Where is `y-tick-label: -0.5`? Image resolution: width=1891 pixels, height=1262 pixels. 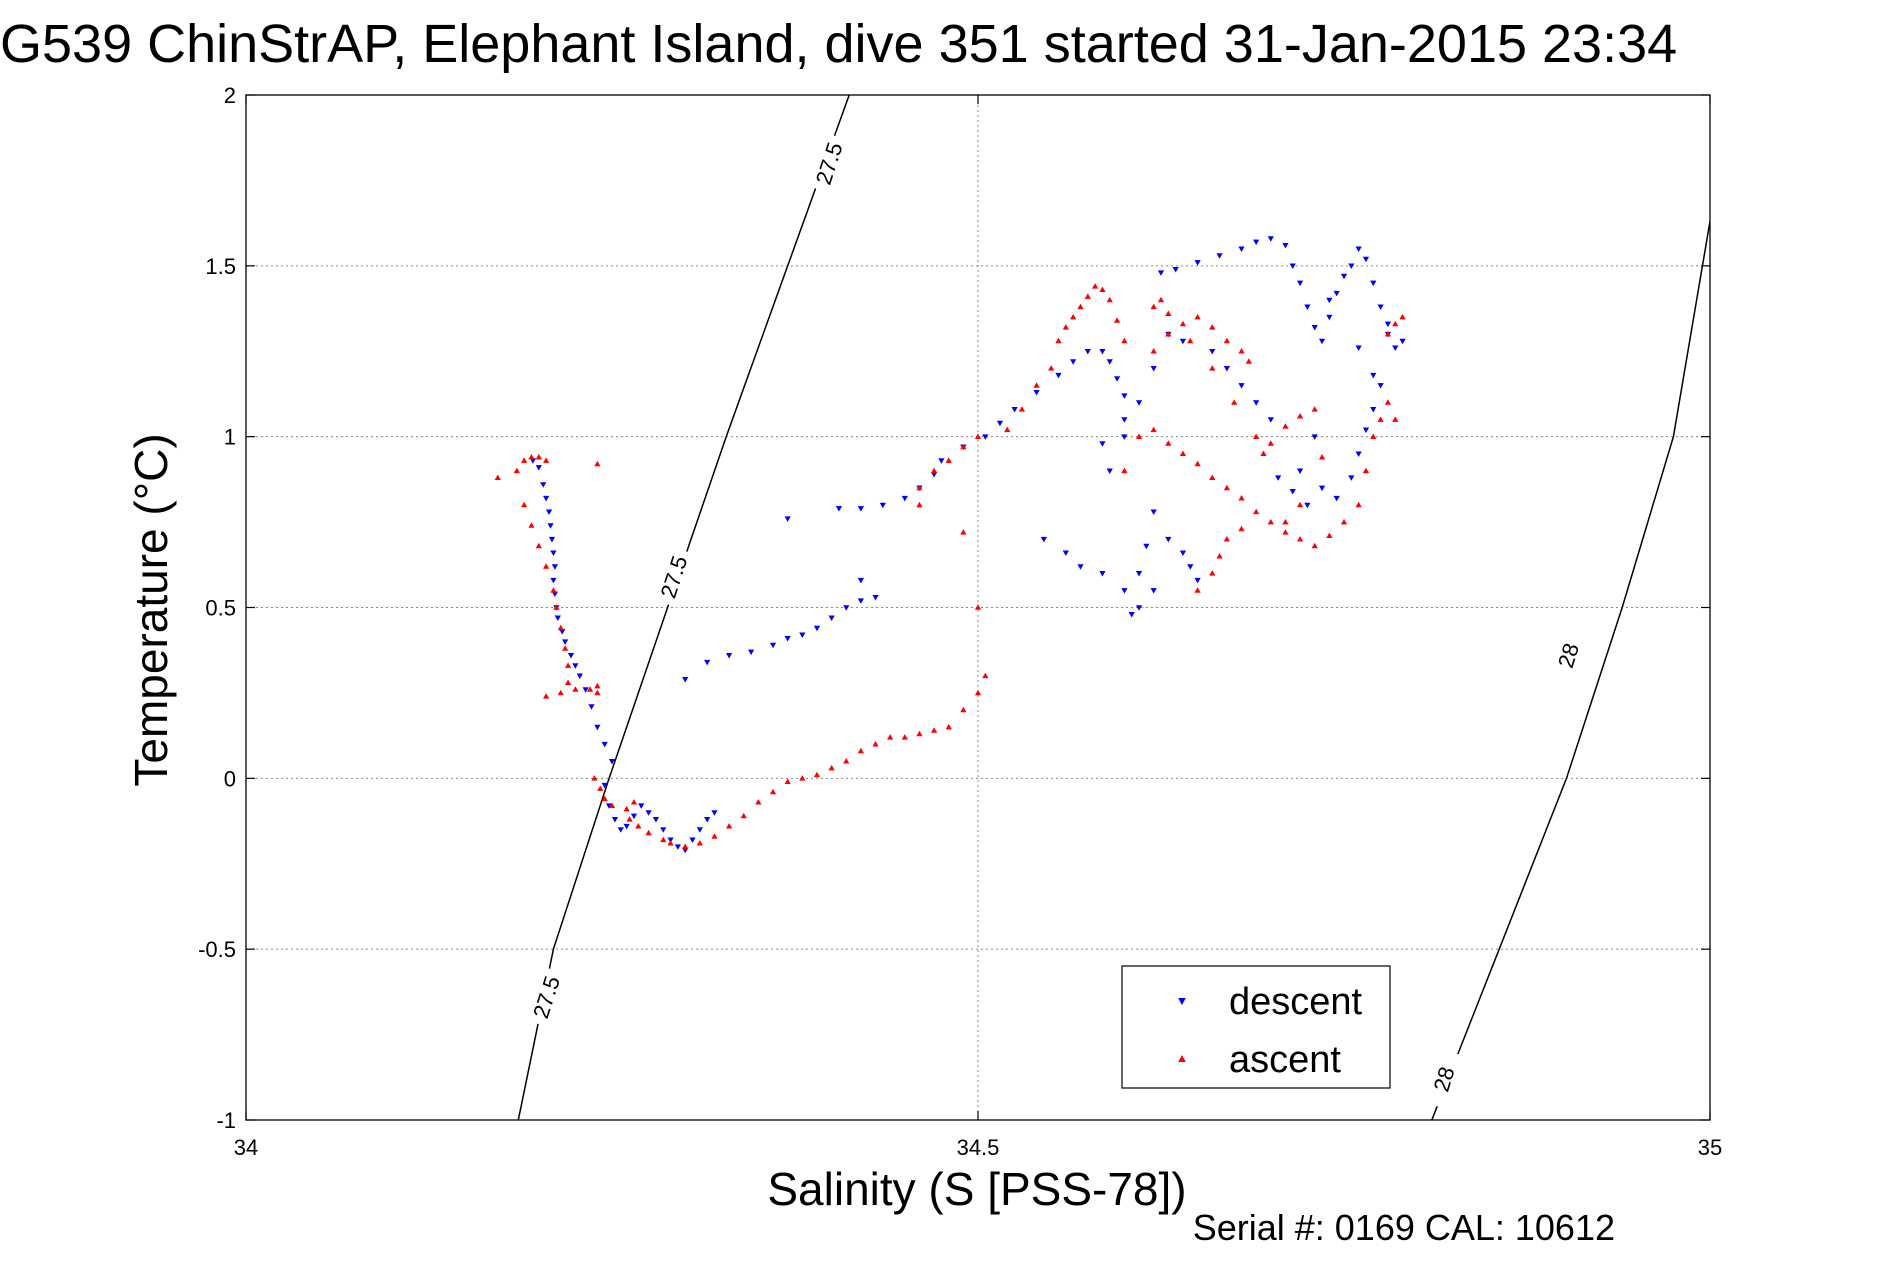 y-tick-label: -0.5 is located at coordinates (217, 949).